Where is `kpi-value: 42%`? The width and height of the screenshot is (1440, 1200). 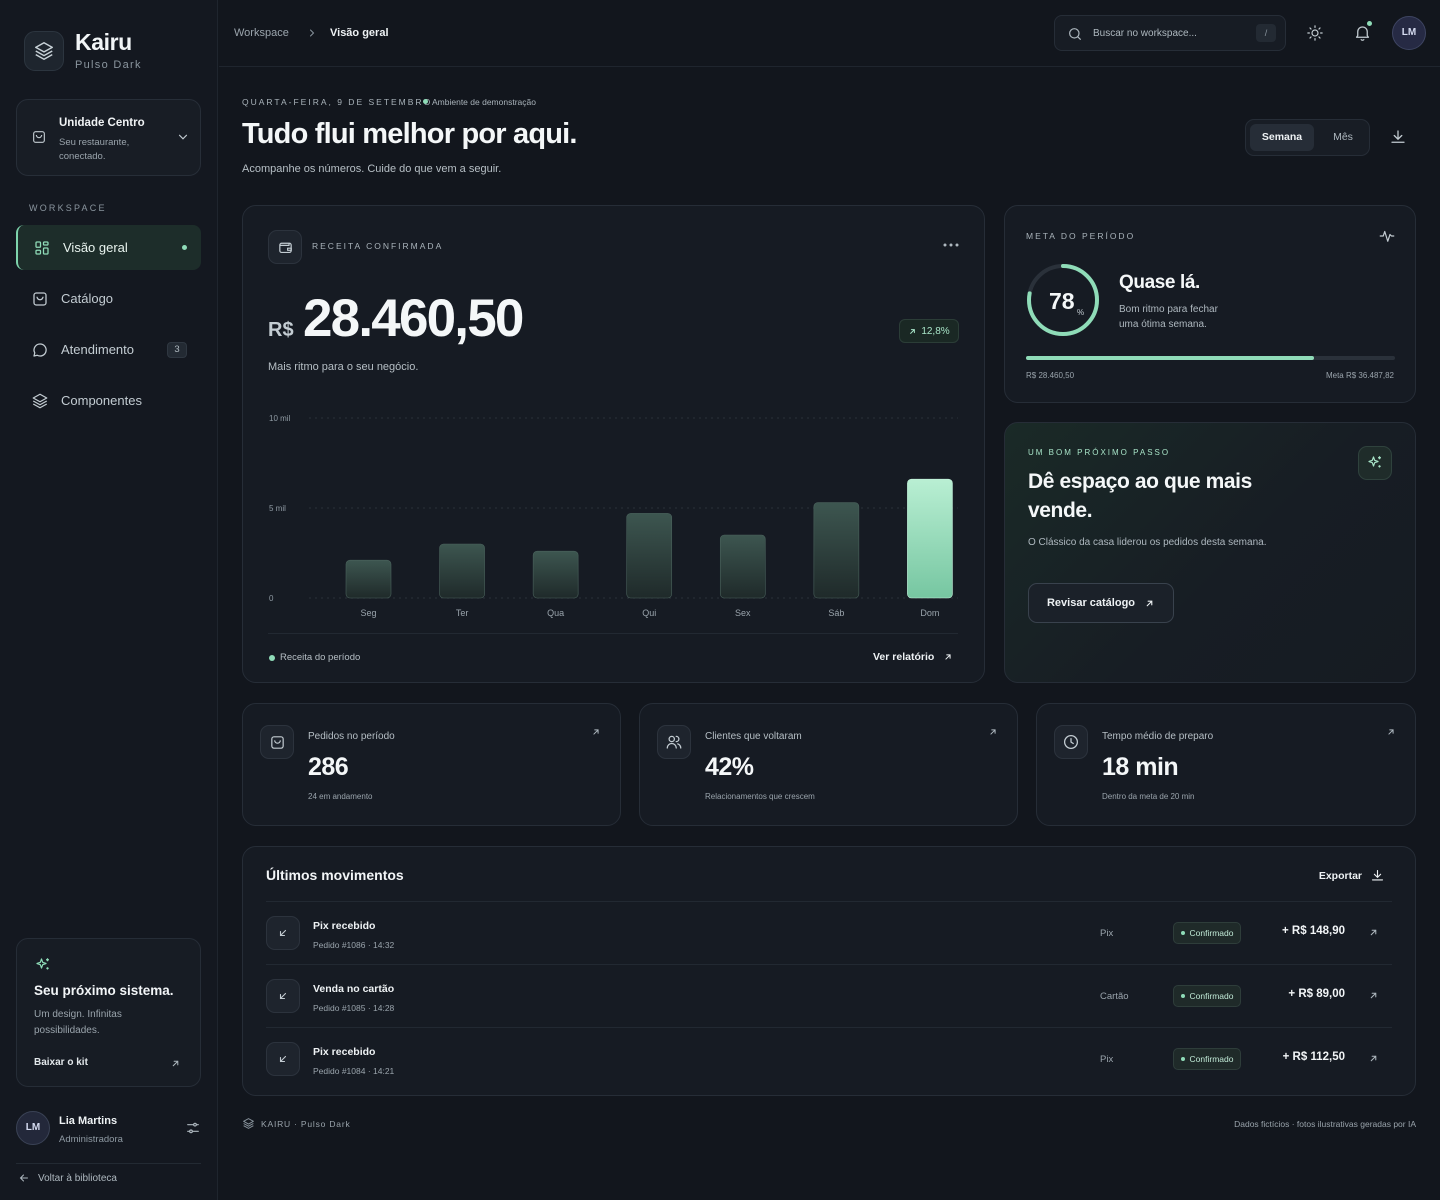 kpi-value: 42% is located at coordinates (729, 767).